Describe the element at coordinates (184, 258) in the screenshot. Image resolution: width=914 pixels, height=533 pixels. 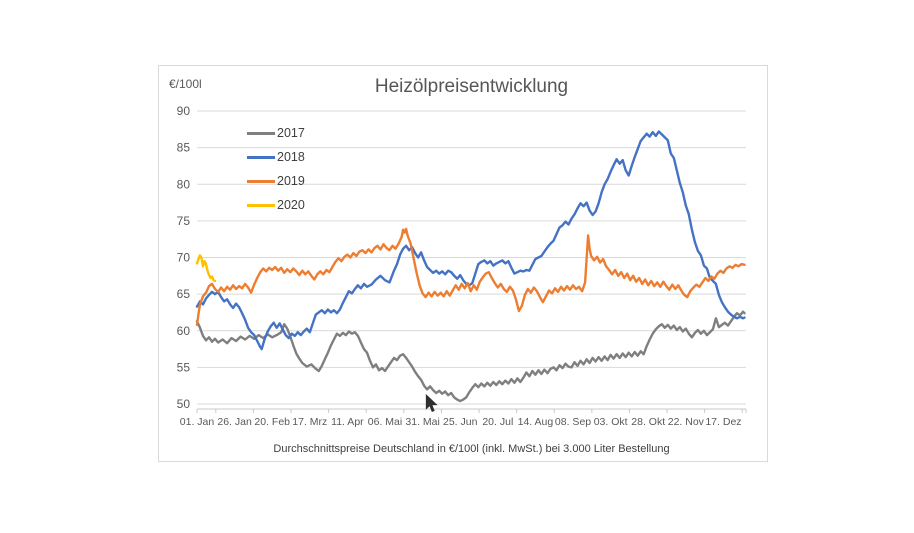
I see `y-tick-label-70: 70` at that location.